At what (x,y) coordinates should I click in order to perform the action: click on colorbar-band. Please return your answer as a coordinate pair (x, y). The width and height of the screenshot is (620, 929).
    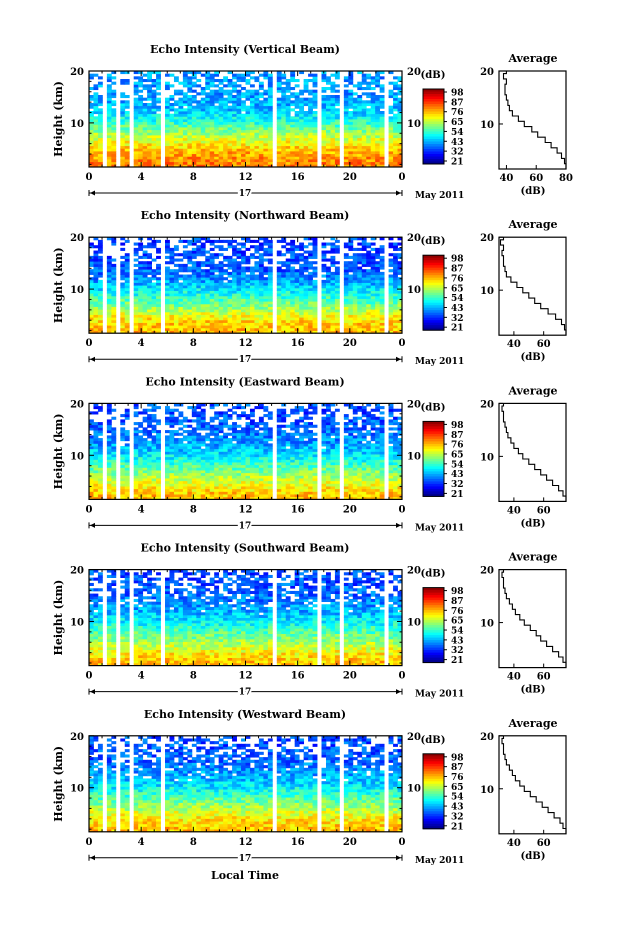
    Looking at the image, I should click on (433, 282).